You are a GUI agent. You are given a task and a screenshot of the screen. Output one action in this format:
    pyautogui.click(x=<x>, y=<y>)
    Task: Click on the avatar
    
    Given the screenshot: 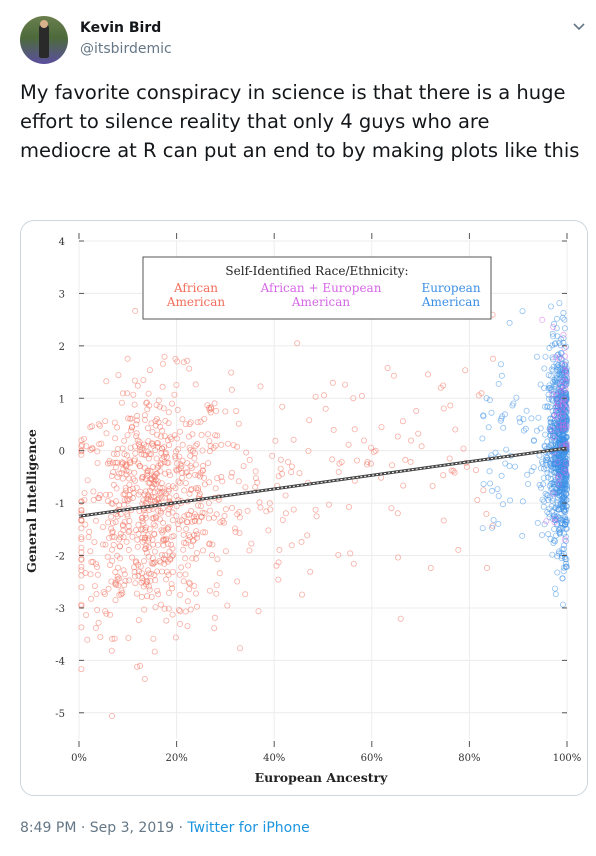 What is the action you would take?
    pyautogui.click(x=44, y=40)
    